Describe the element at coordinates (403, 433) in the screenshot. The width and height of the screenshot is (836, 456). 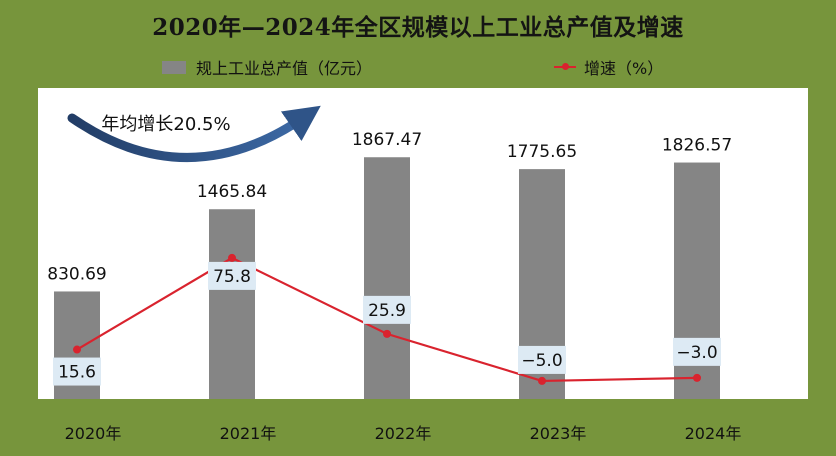
I see `x-tick-label: 2022年` at that location.